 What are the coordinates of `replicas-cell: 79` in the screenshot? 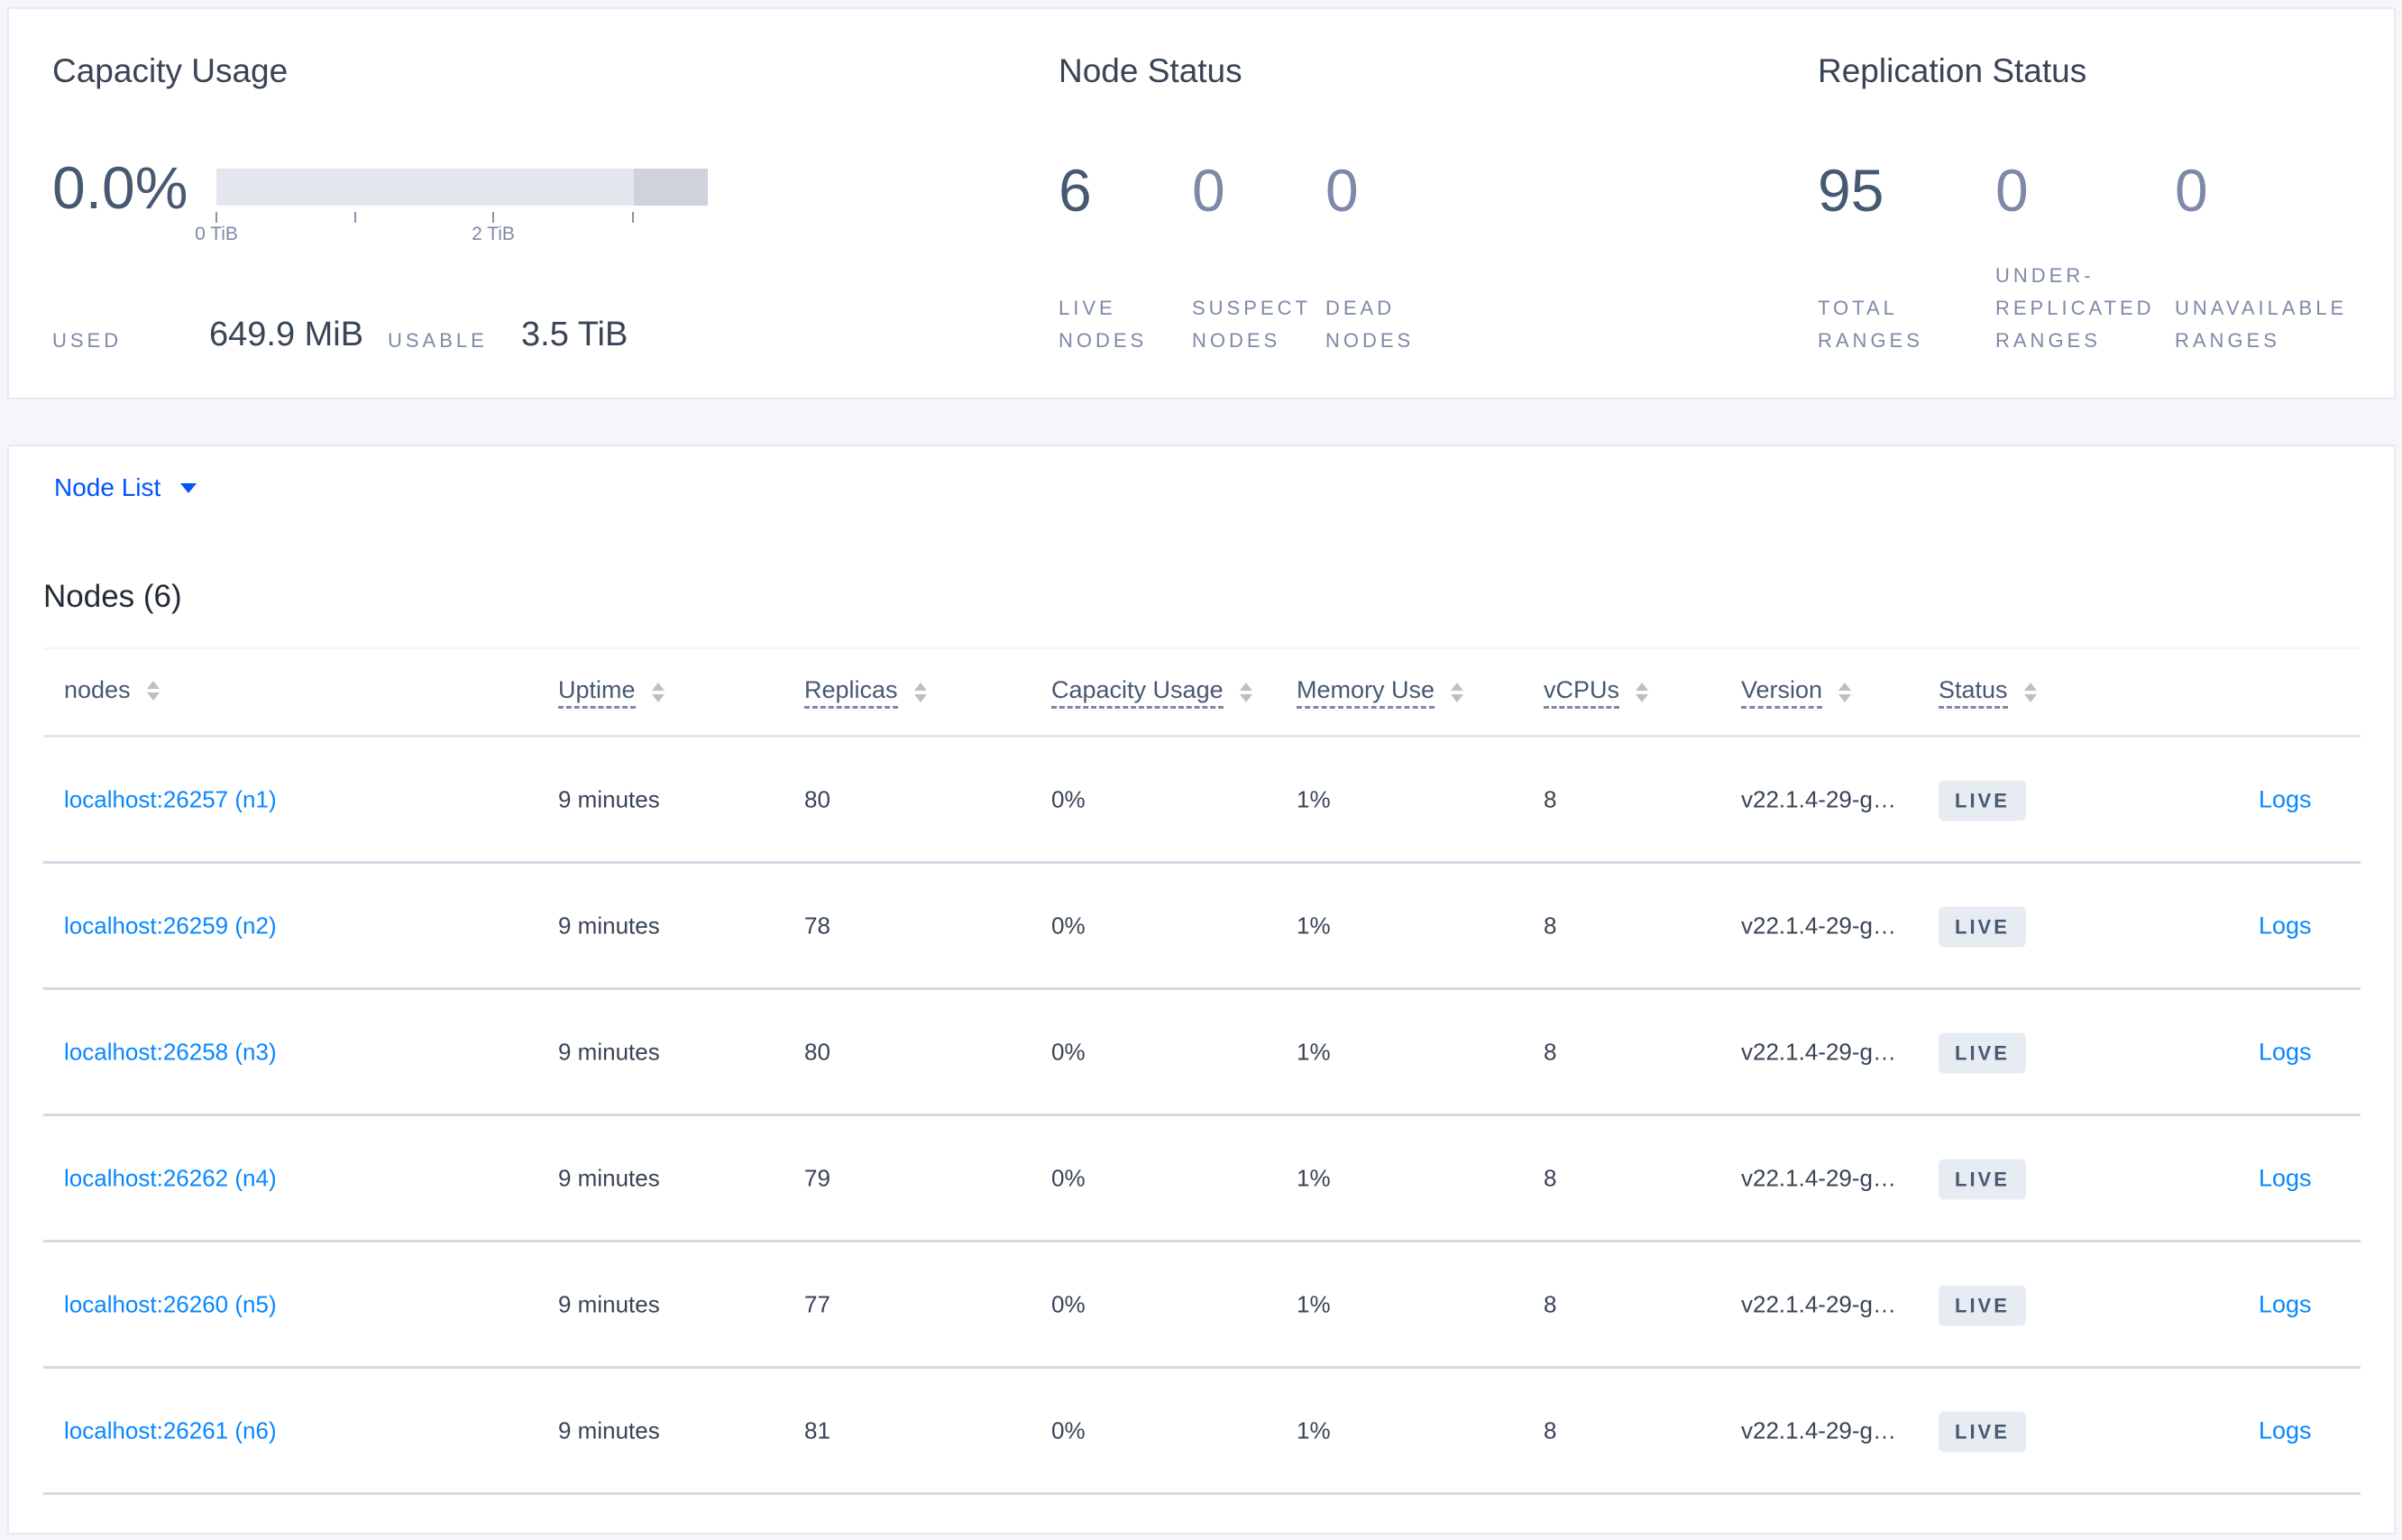 It's located at (817, 1177).